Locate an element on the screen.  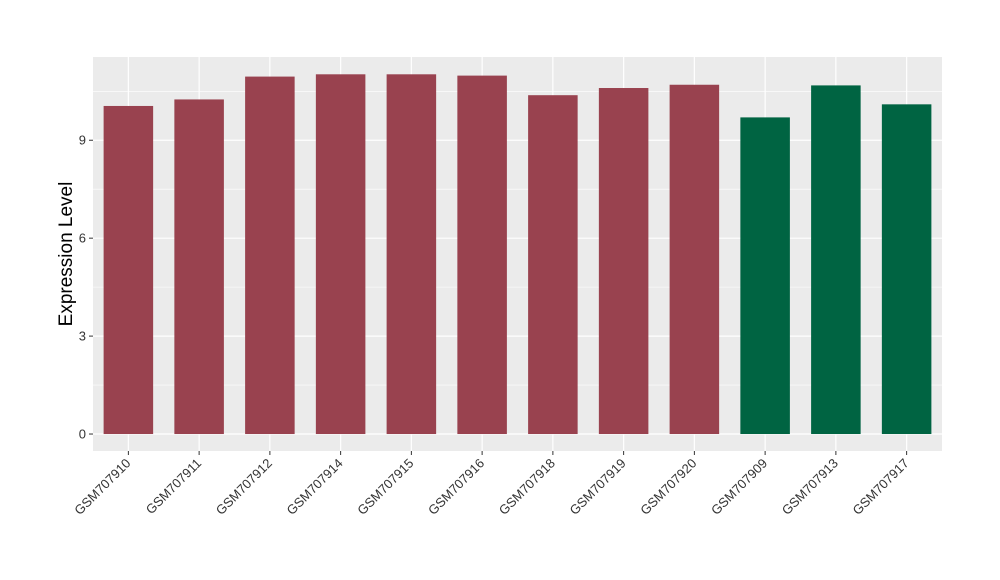
bar-GSM707920 is located at coordinates (694, 259).